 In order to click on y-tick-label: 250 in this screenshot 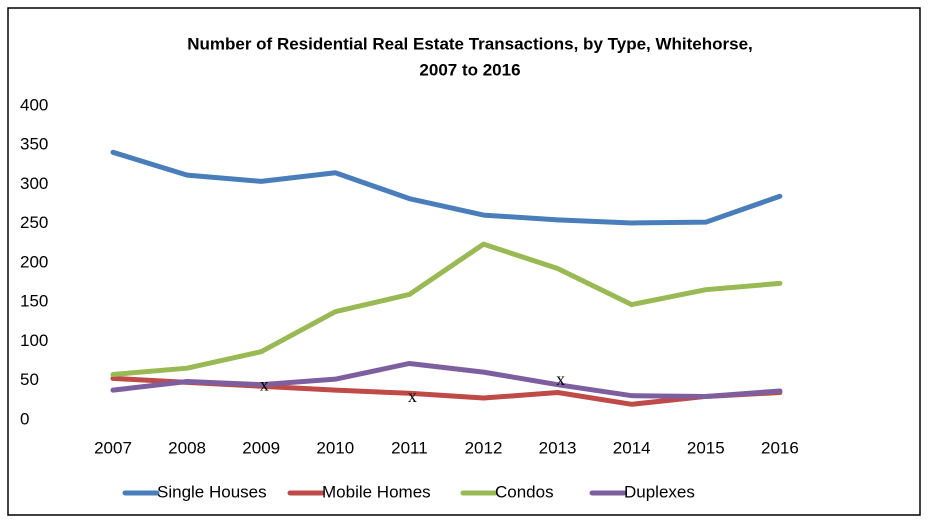, I will do `click(34, 222)`.